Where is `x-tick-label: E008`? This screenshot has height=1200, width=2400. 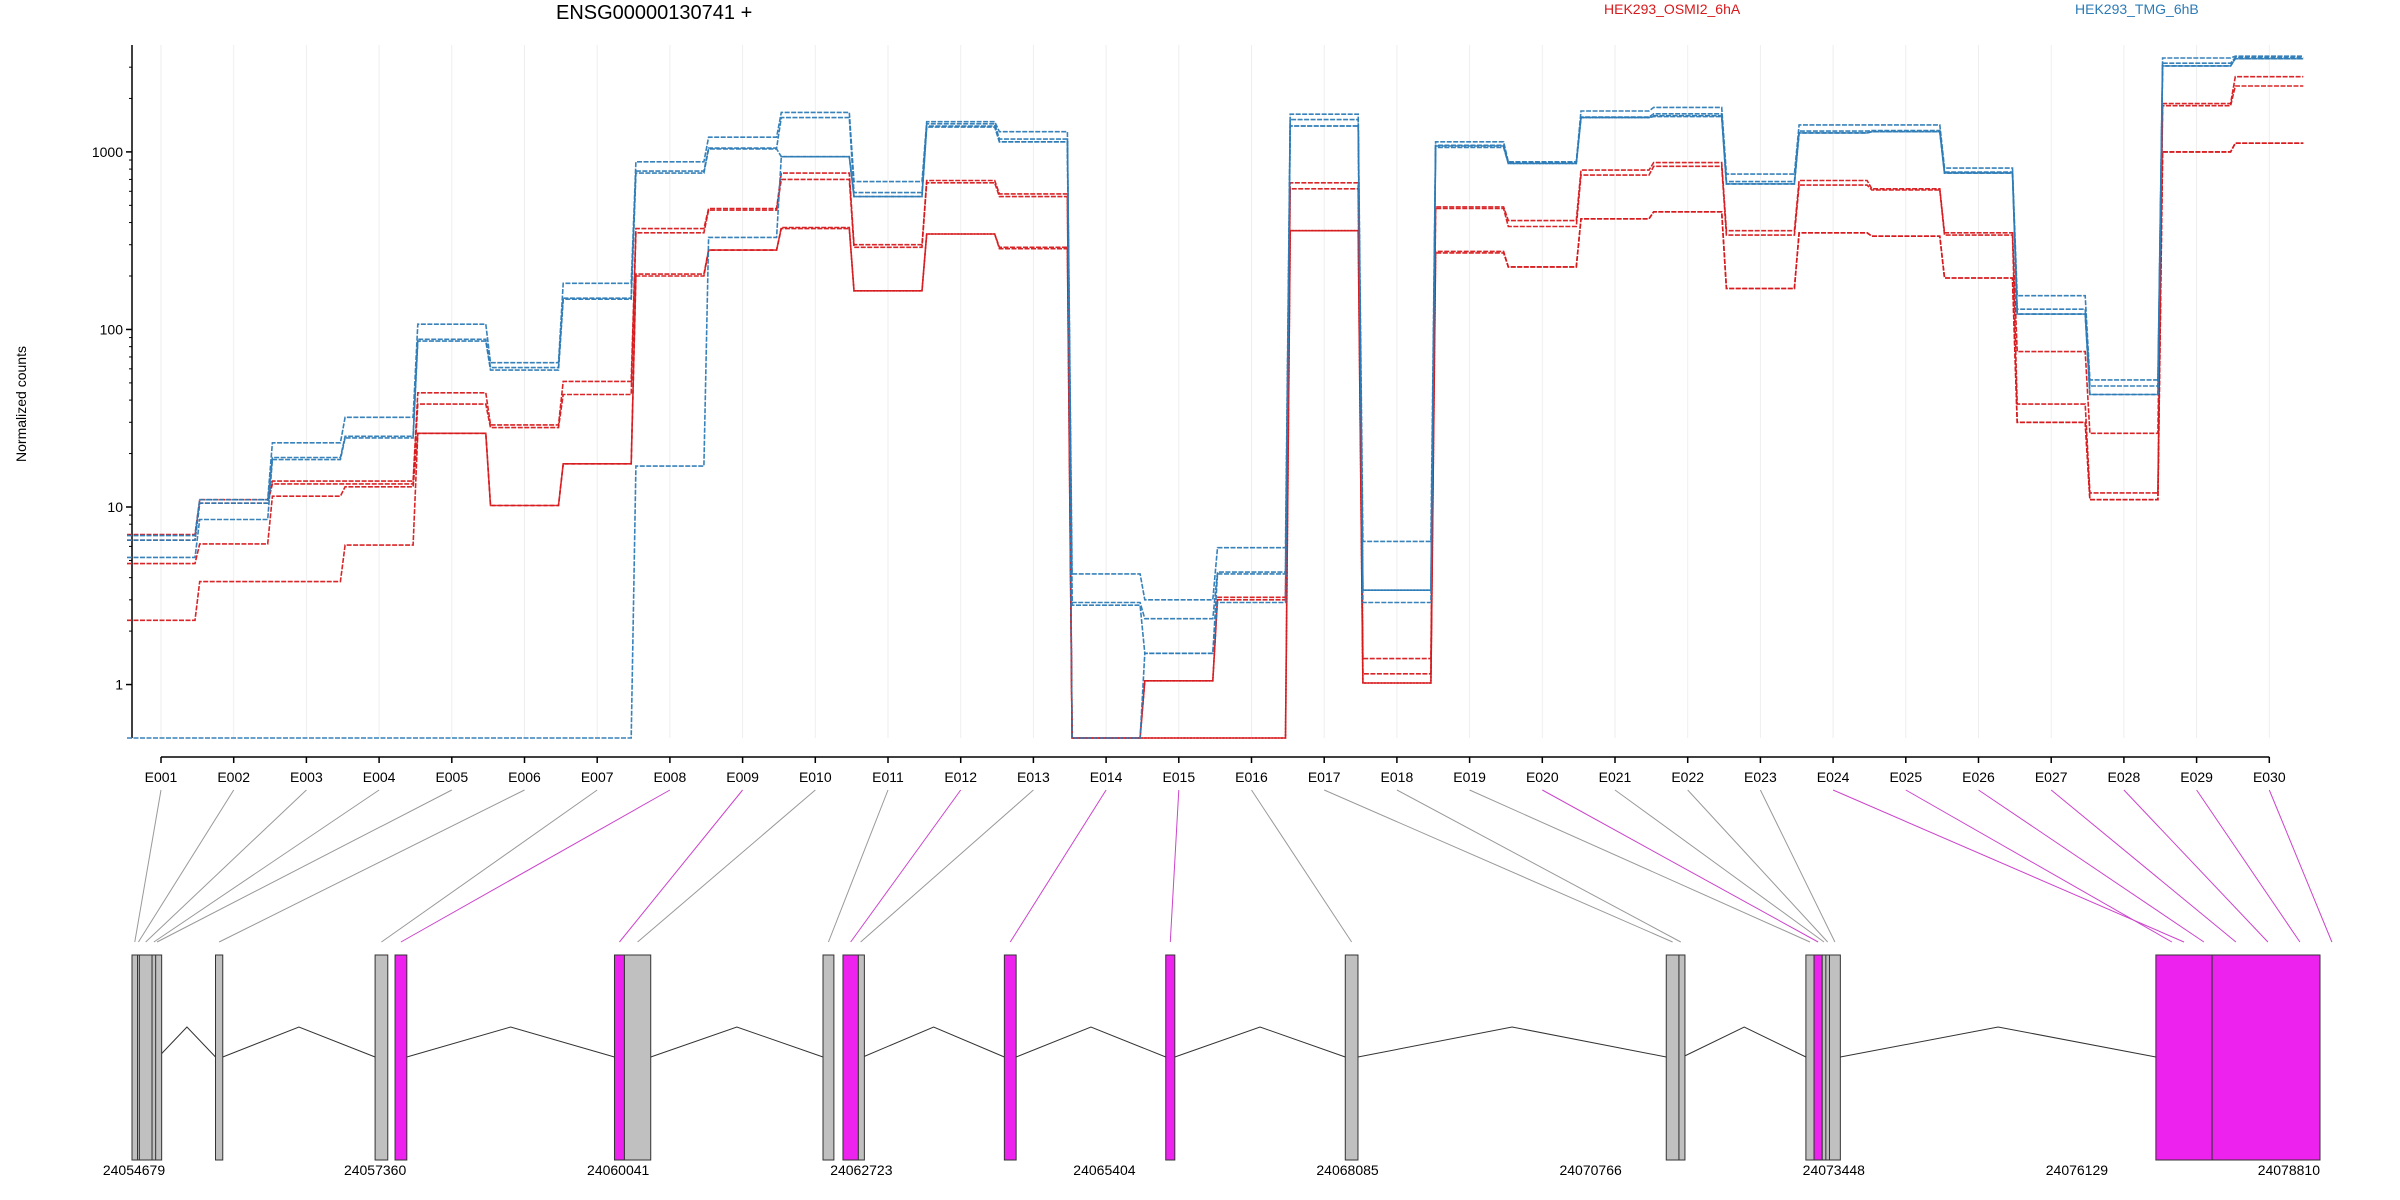
x-tick-label: E008 is located at coordinates (670, 777).